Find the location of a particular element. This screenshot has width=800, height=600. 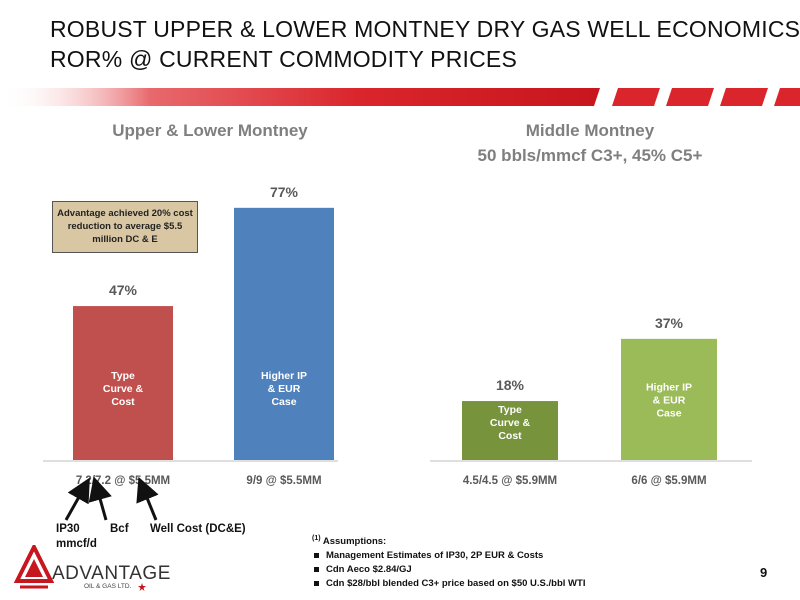

slide-title-line2: ROR% @ CURRENT COMMODITY PRICES is located at coordinates (284, 59).